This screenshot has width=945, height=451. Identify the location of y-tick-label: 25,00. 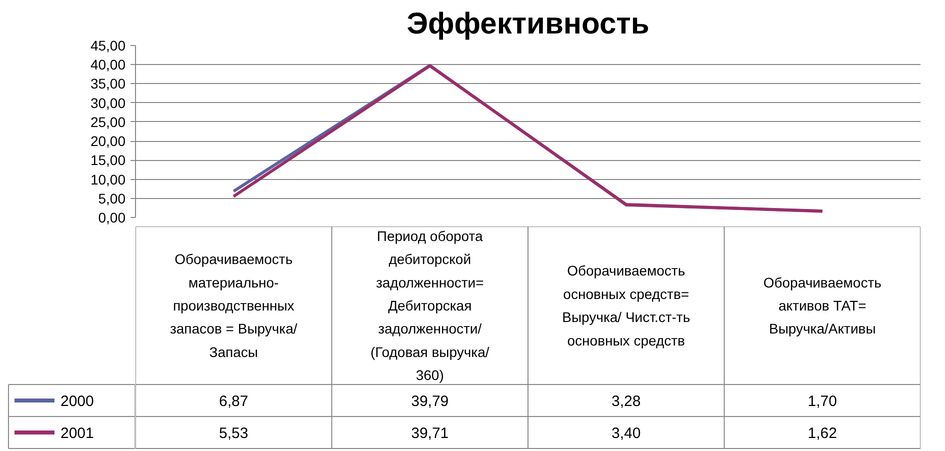
(108, 122).